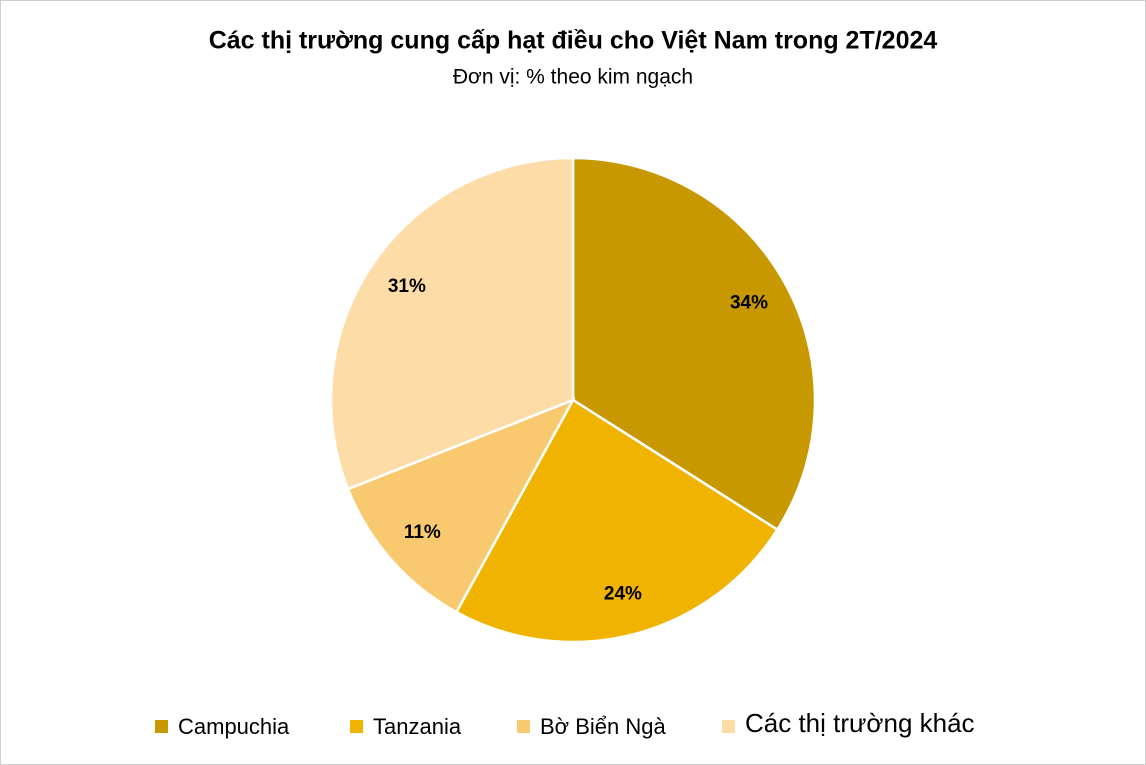 The image size is (1146, 765). Describe the element at coordinates (417, 726) in the screenshot. I see `legend-label: Tanzania` at that location.